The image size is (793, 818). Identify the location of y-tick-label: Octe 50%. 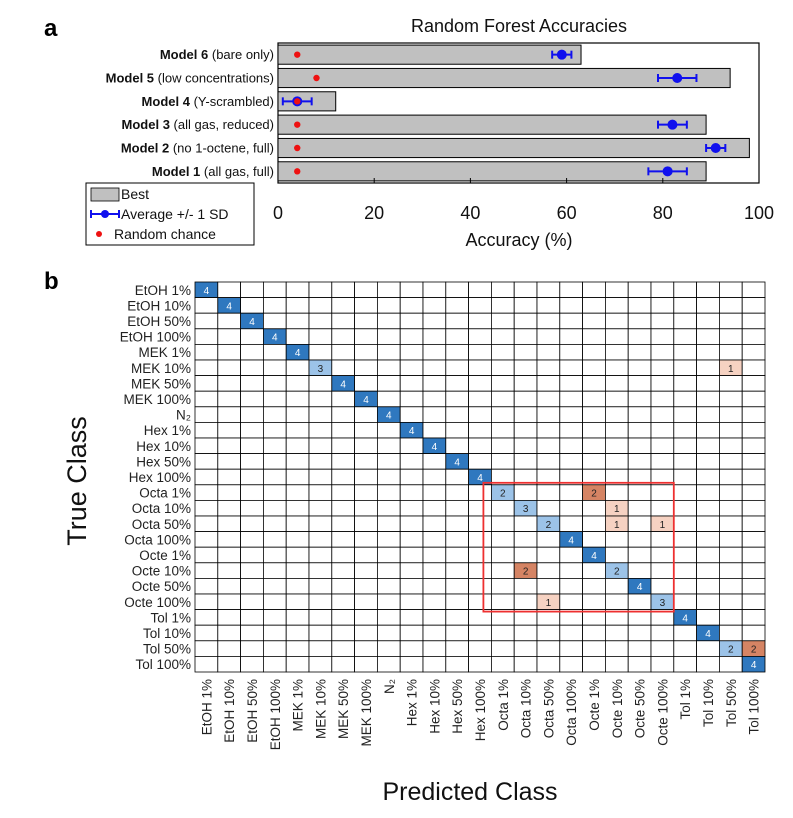
(161, 586).